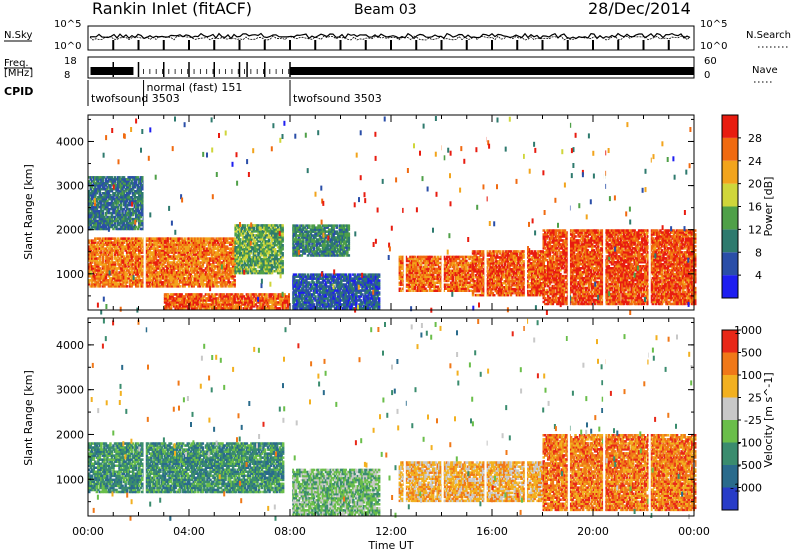 Image resolution: width=800 pixels, height=558 pixels. What do you see at coordinates (639, 9) in the screenshot?
I see `date-title: 28/Dec/2014` at bounding box center [639, 9].